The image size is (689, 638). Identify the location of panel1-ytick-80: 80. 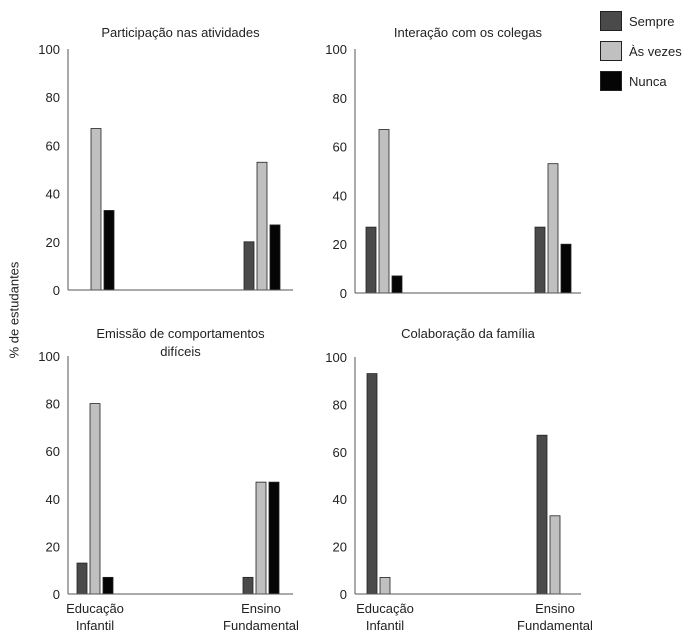
(53, 97).